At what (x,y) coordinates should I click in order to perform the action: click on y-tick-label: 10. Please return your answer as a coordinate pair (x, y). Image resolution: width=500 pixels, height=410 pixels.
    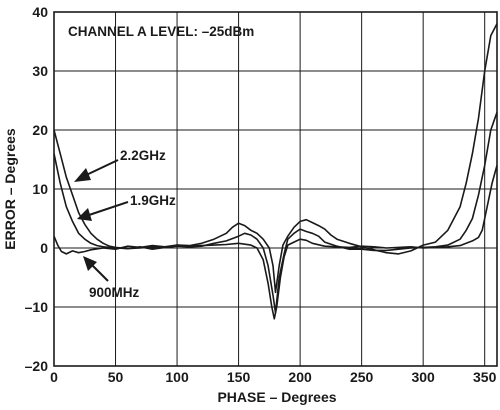
    Looking at the image, I should click on (40, 189).